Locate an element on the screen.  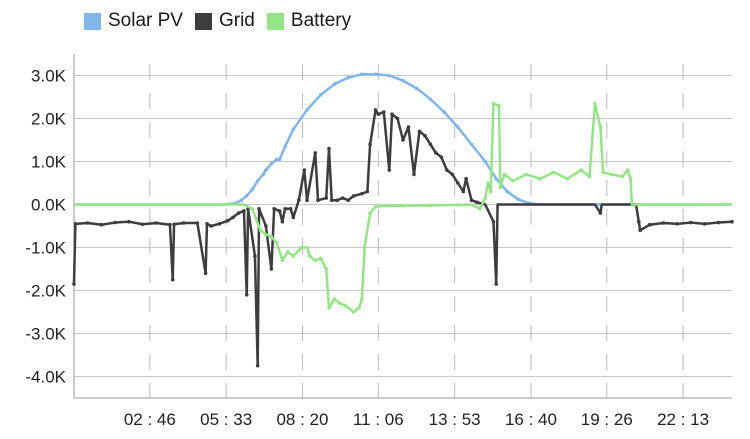
legend-item-battery: Battery is located at coordinates (309, 21).